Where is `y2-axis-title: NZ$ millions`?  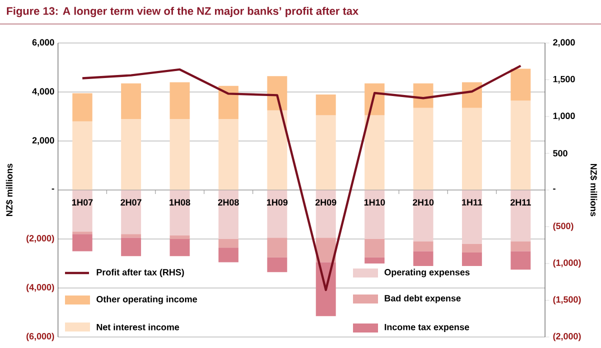 y2-axis-title: NZ$ millions is located at coordinates (594, 190).